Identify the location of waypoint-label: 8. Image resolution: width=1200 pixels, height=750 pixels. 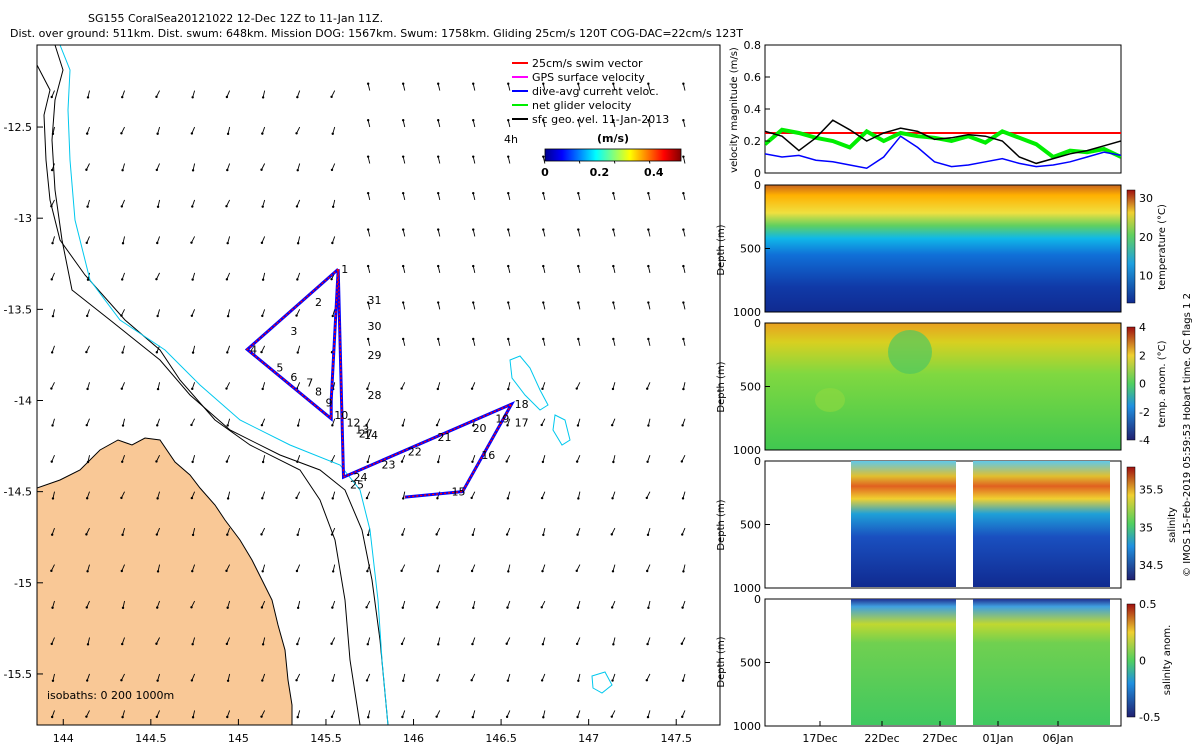
(318, 391).